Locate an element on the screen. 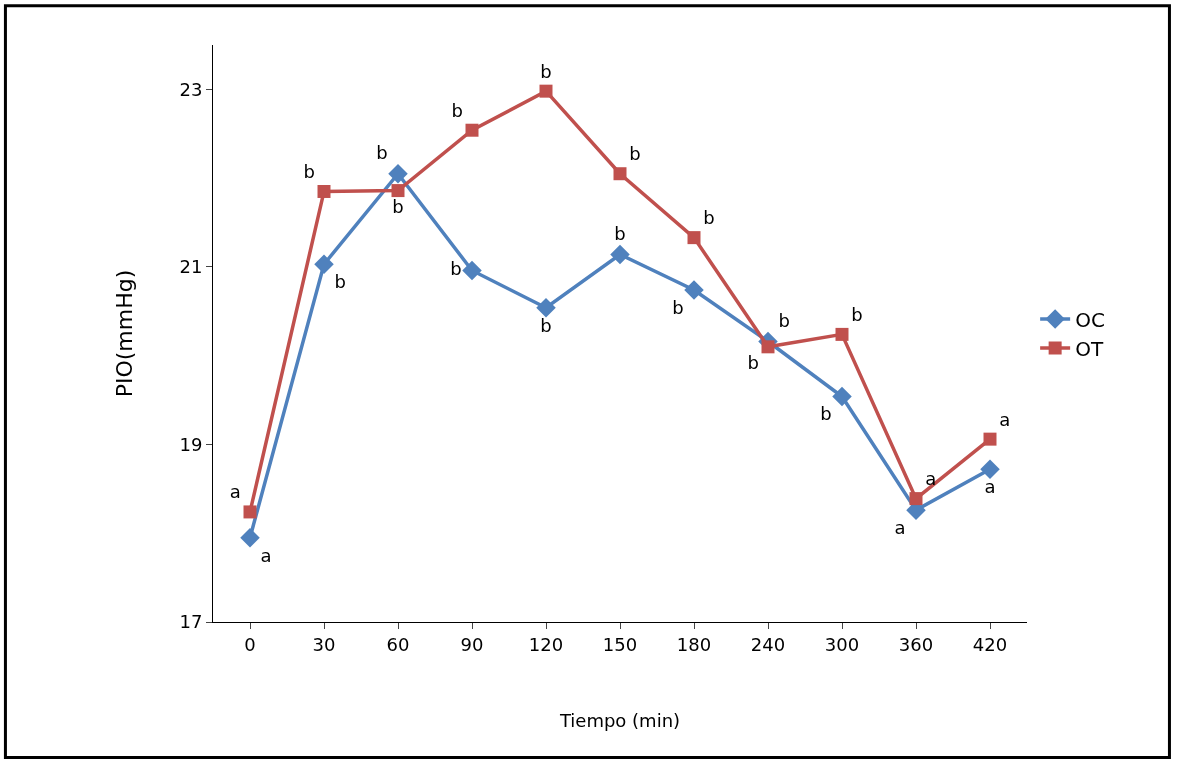  x-tick-label: 30 is located at coordinates (324, 644).